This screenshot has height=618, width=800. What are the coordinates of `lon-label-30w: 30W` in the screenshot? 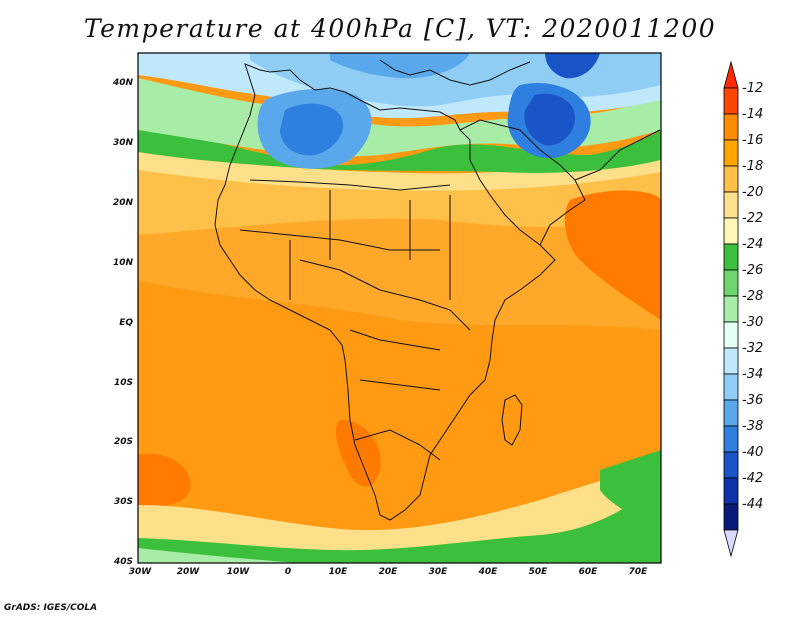 It's located at (140, 572).